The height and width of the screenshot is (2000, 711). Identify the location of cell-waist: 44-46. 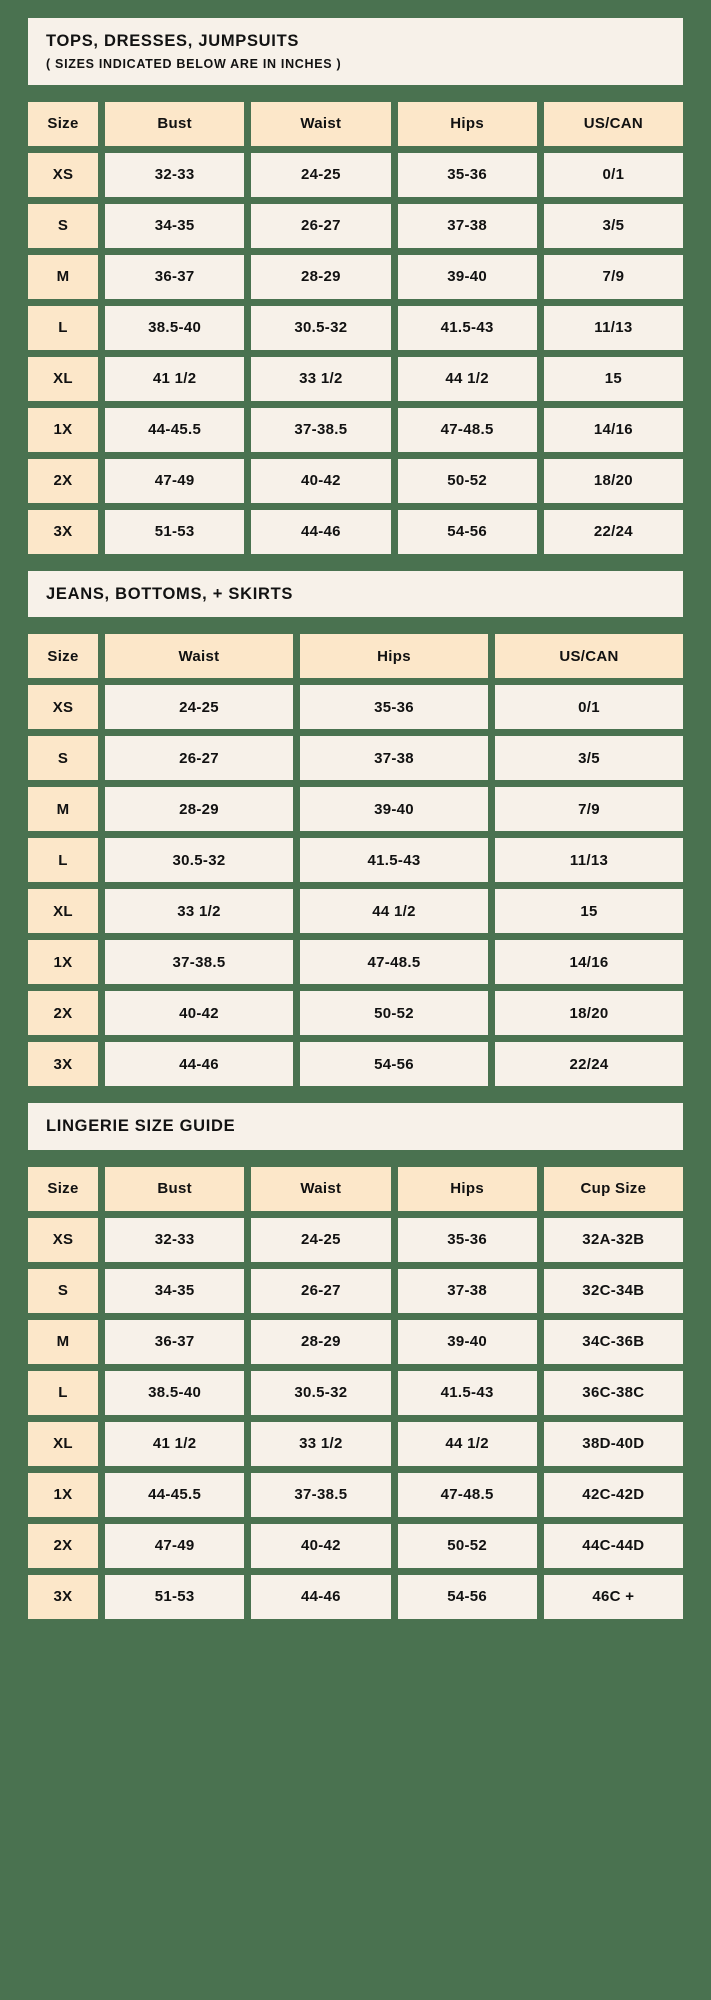
(321, 531).